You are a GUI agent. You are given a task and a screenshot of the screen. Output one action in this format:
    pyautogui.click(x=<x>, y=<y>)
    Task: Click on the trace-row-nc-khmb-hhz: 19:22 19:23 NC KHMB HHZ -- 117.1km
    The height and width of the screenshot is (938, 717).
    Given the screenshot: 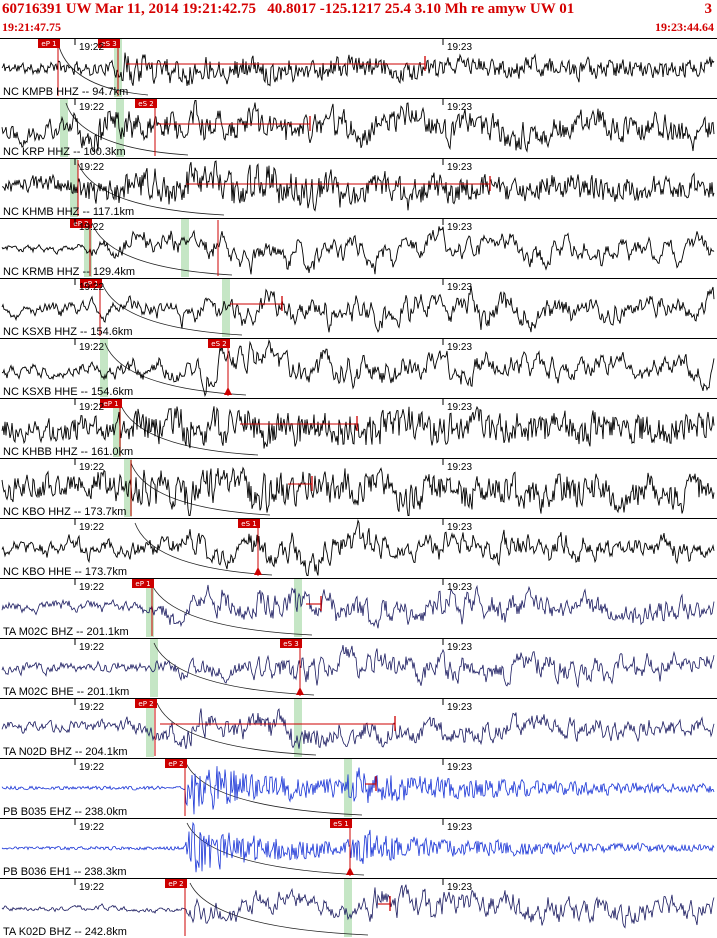 What is the action you would take?
    pyautogui.click(x=358, y=188)
    